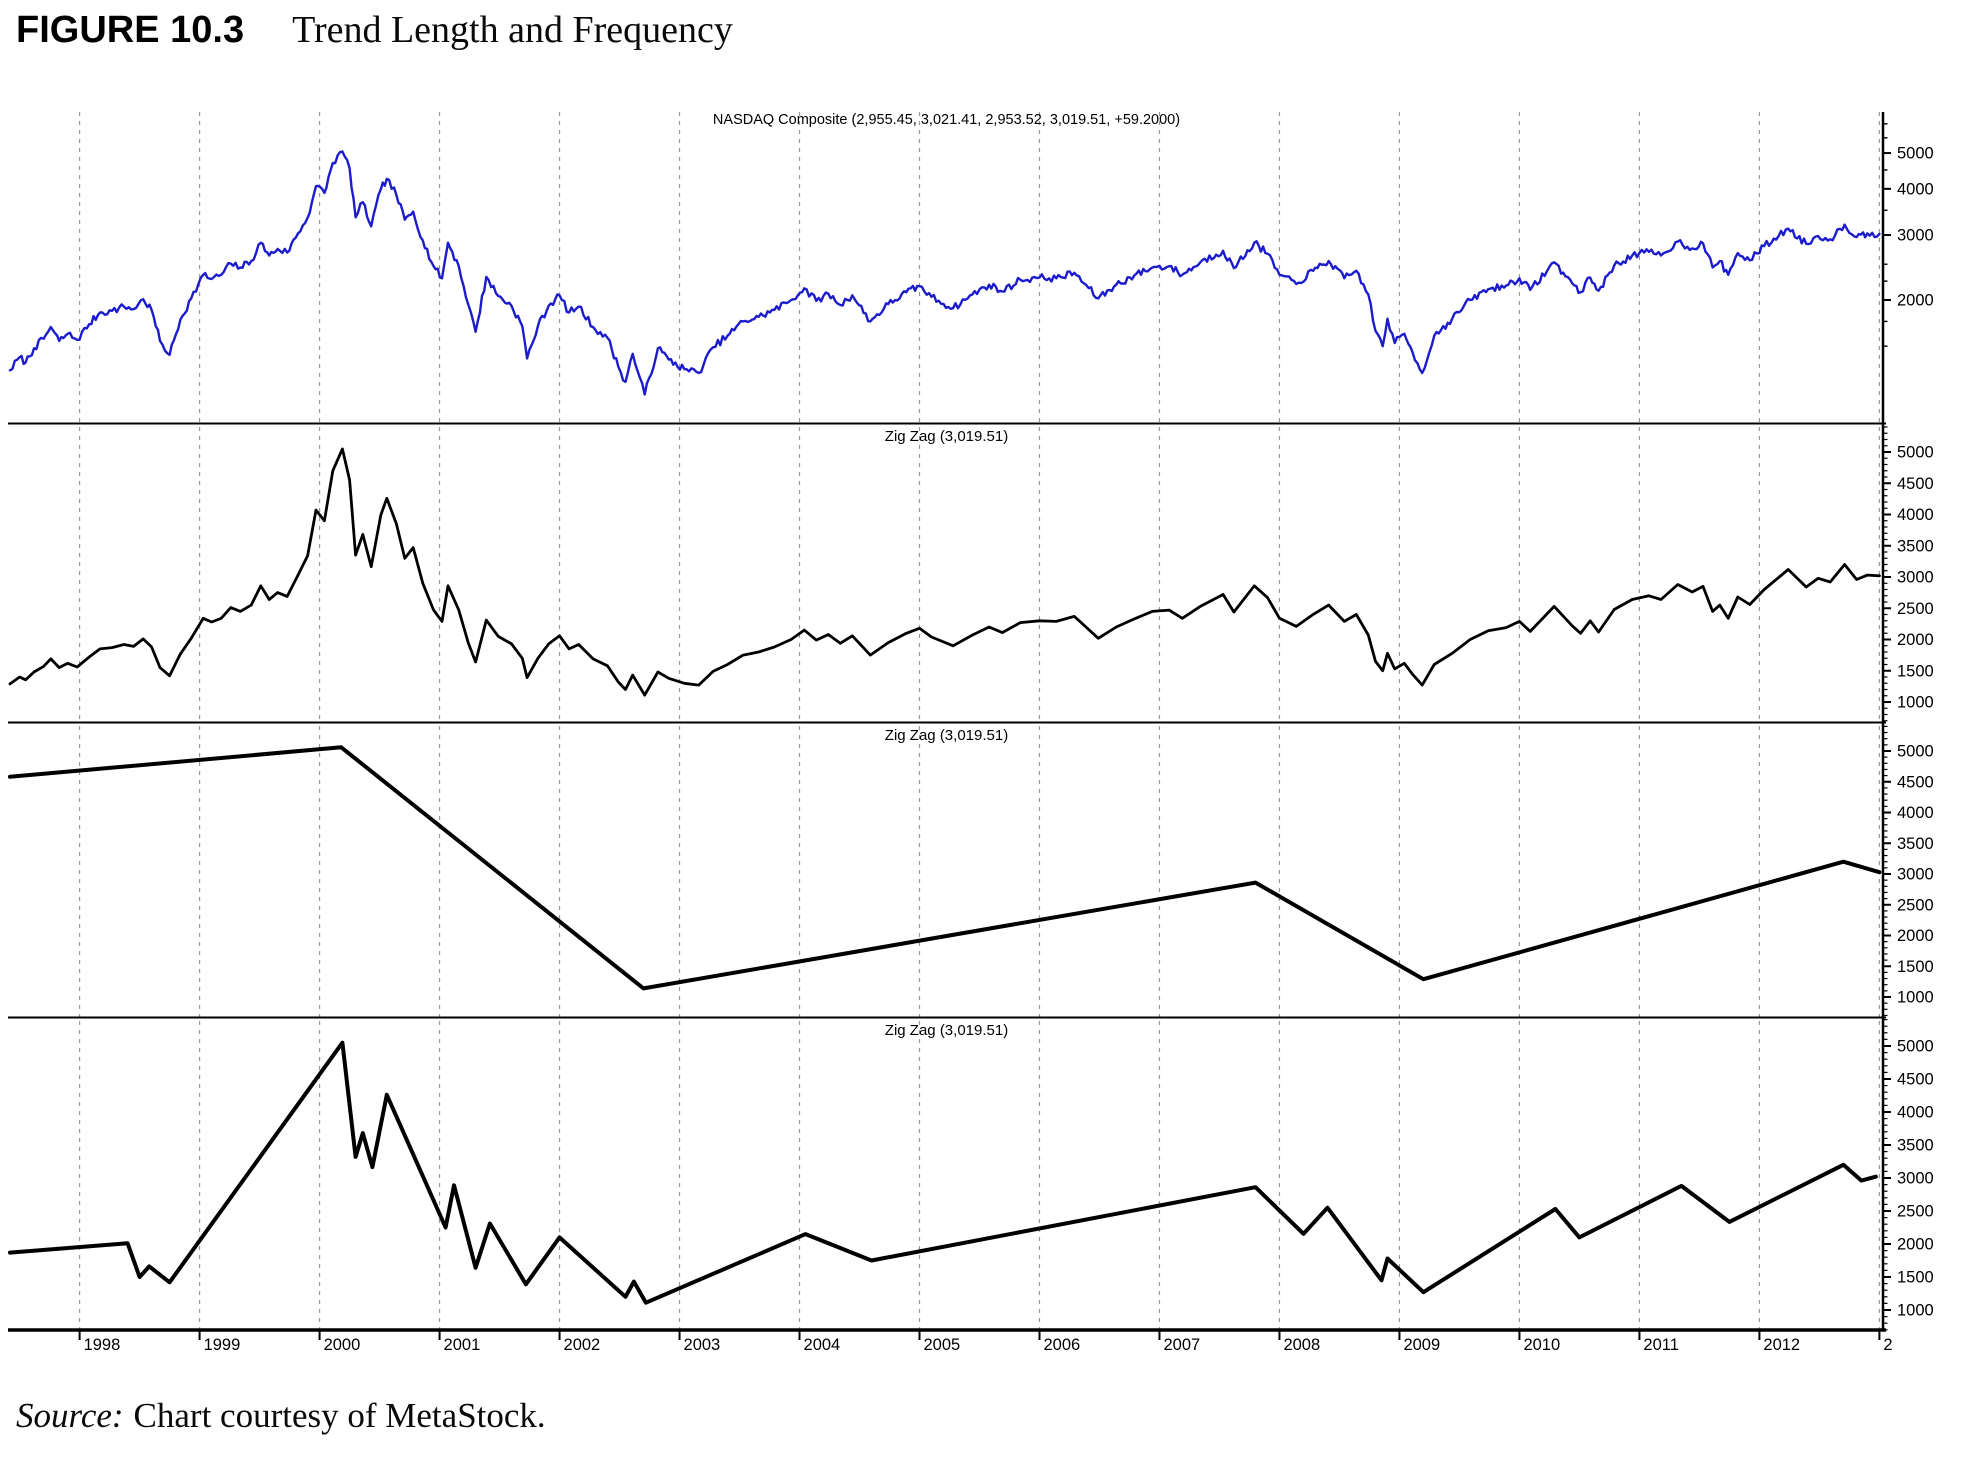 This screenshot has height=1463, width=1966. Describe the element at coordinates (1887, 1345) in the screenshot. I see `x-tick-label: 2` at that location.